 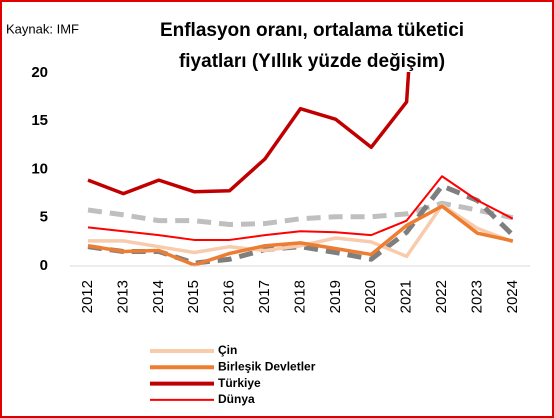 I want to click on x-tick-label: 2023, so click(x=476, y=296).